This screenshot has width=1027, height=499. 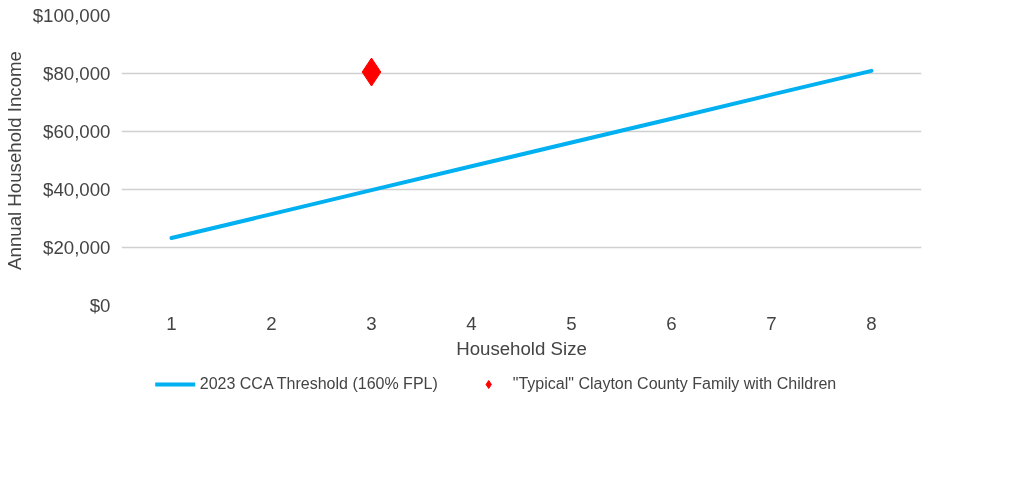 I want to click on x-tick-label: 2, so click(x=271, y=323).